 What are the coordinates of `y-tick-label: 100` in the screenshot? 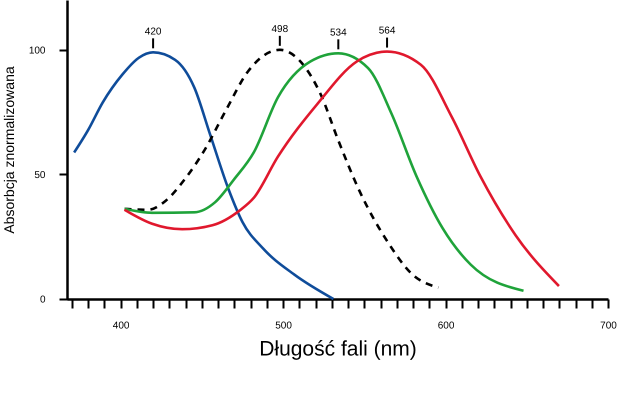 It's located at (37, 50).